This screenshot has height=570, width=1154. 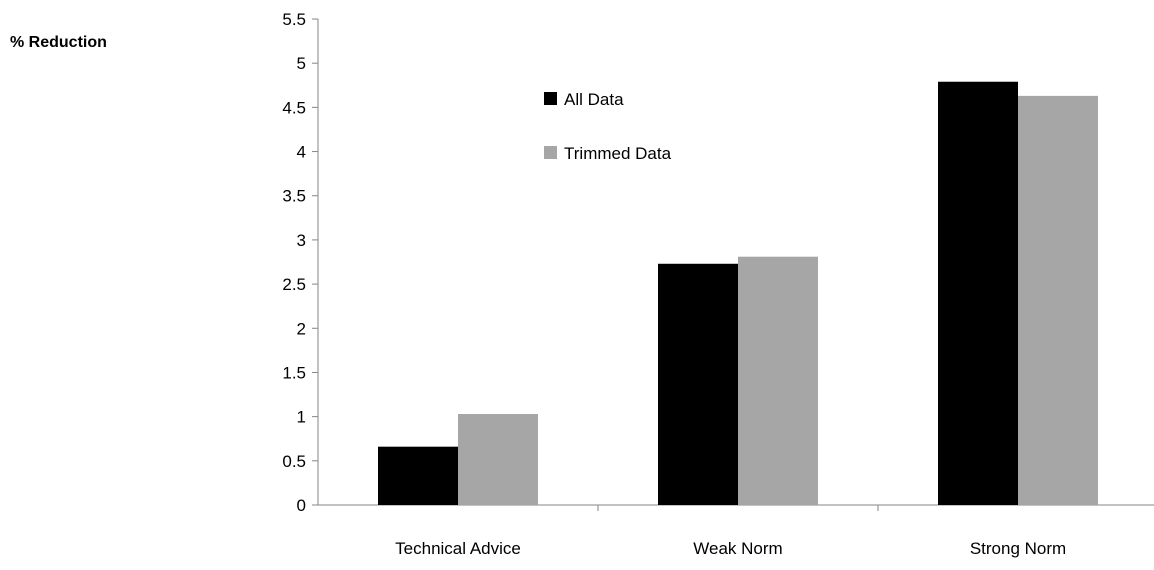 I want to click on y-tick-label: 1, so click(x=301, y=417).